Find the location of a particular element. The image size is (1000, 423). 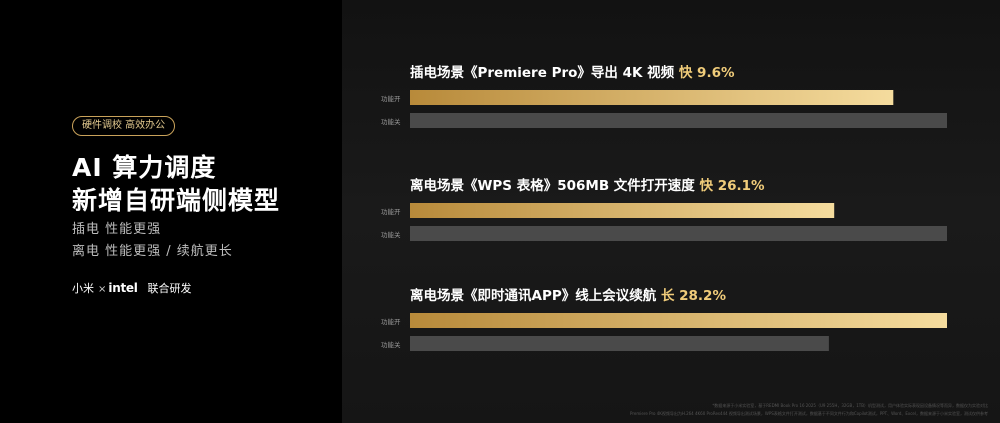

cross-icon: × is located at coordinates (102, 289).